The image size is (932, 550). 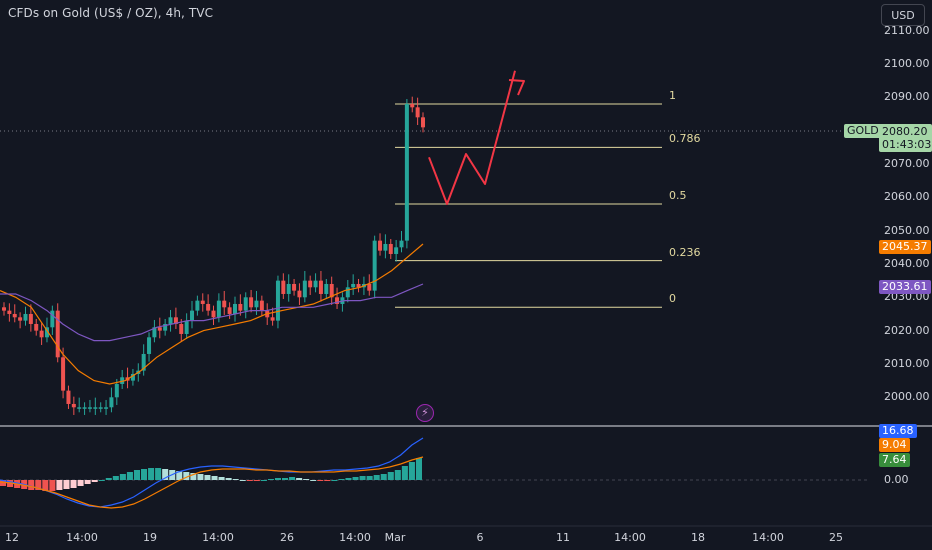 What do you see at coordinates (287, 537) in the screenshot?
I see `time-axis-label: 26` at bounding box center [287, 537].